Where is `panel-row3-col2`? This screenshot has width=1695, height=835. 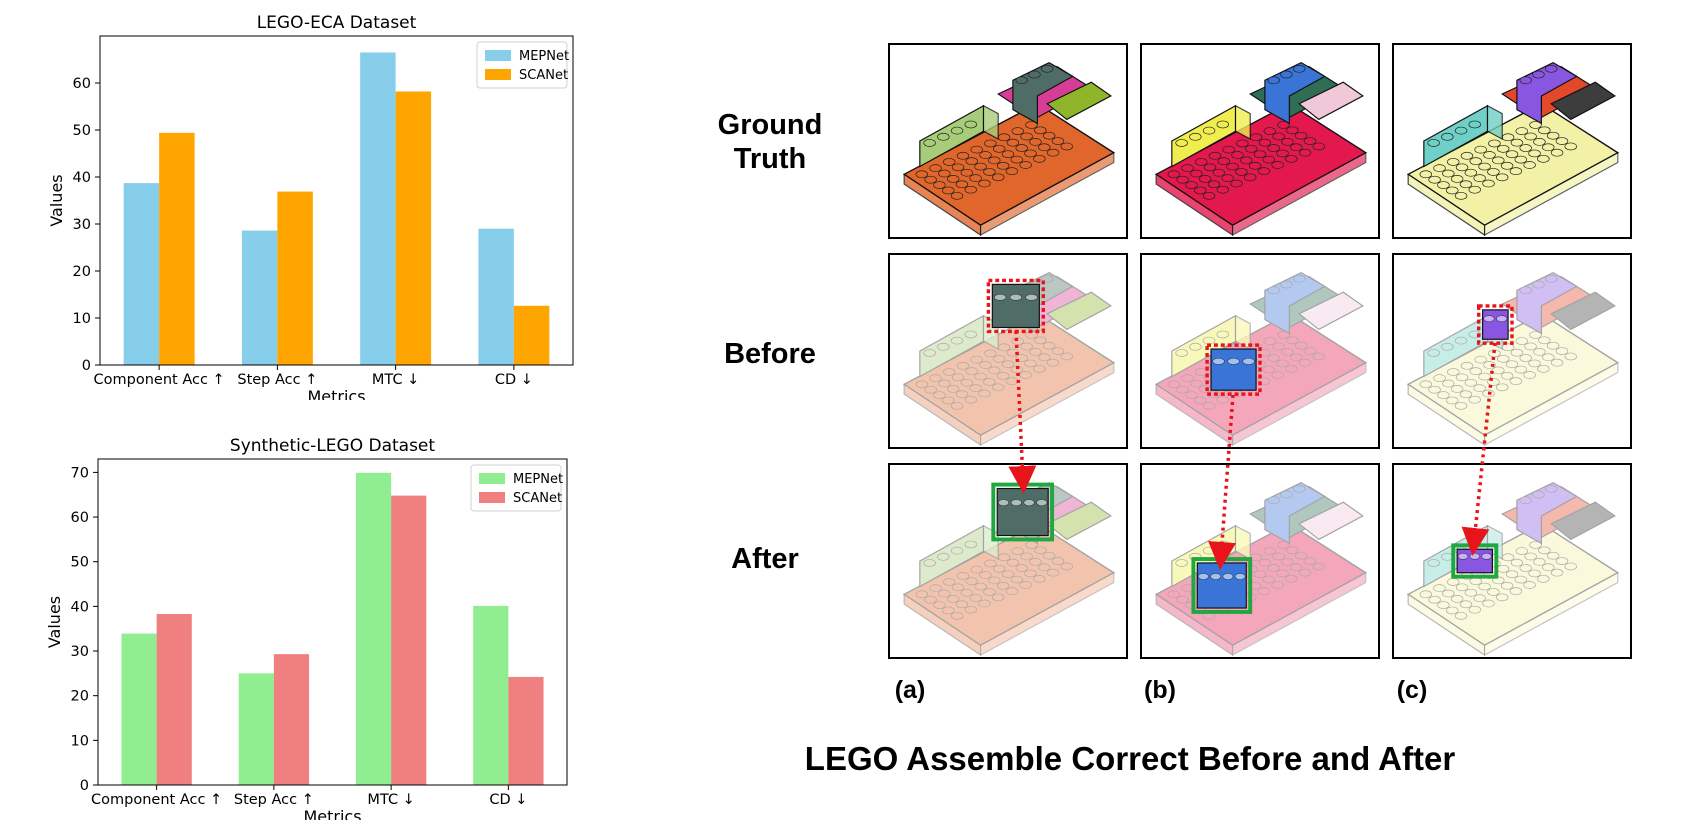 panel-row3-col2 is located at coordinates (1260, 561).